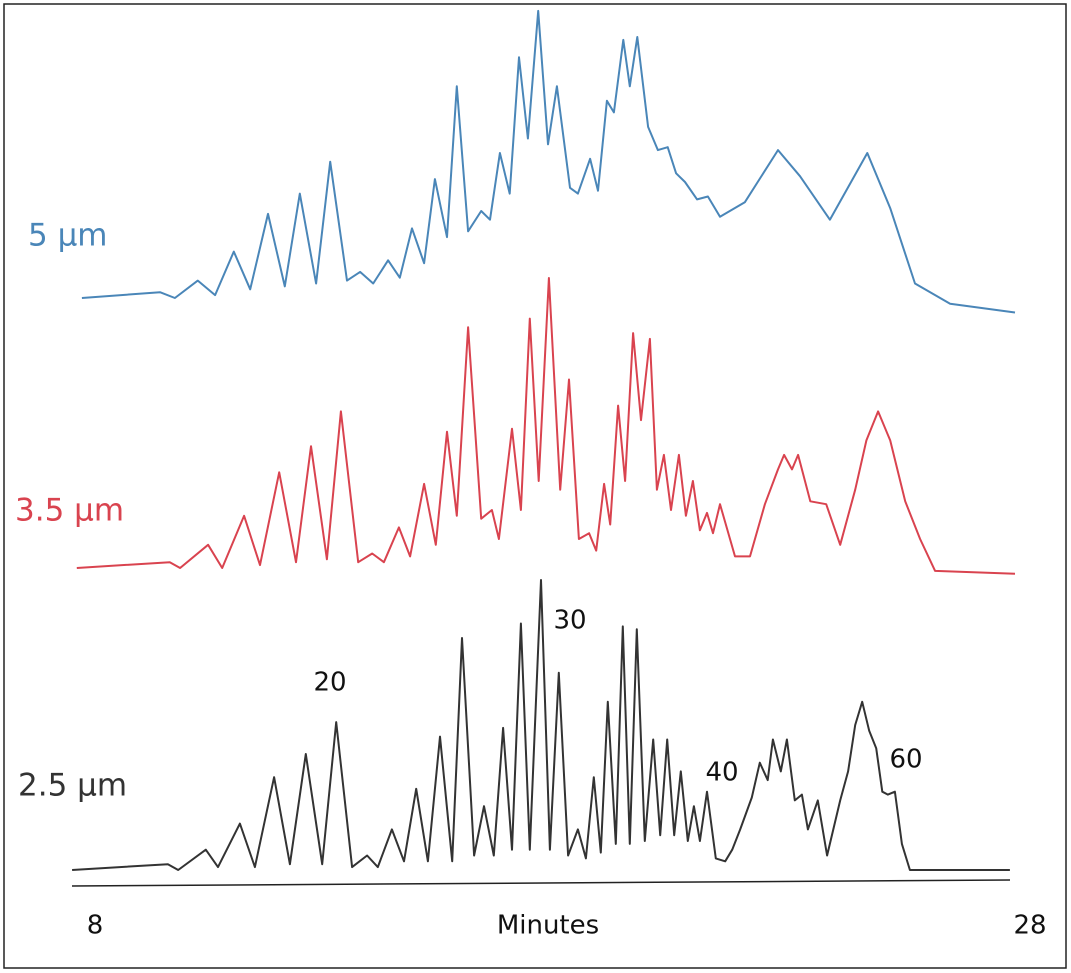  Describe the element at coordinates (721, 773) in the screenshot. I see `peak-annotation: 40` at that location.